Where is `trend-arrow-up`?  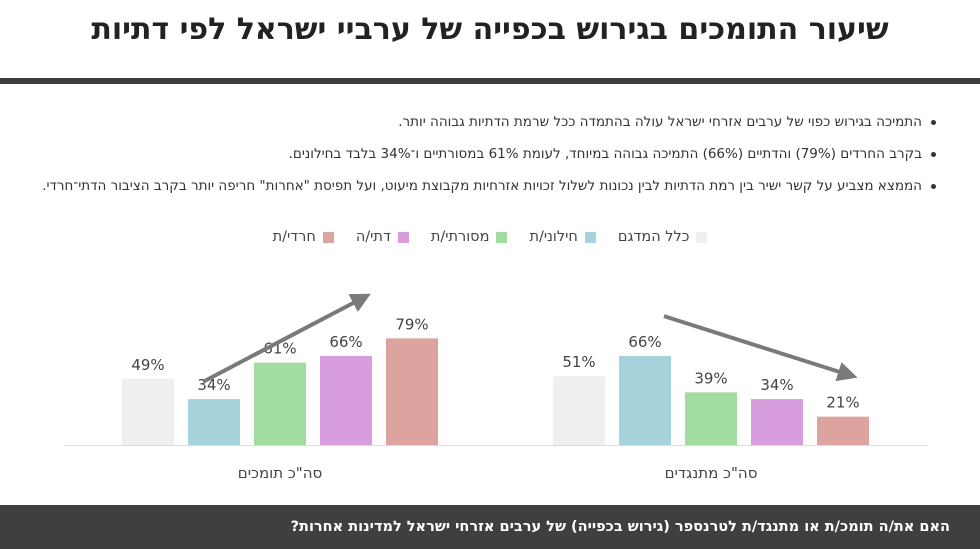 trend-arrow-up is located at coordinates (286, 338).